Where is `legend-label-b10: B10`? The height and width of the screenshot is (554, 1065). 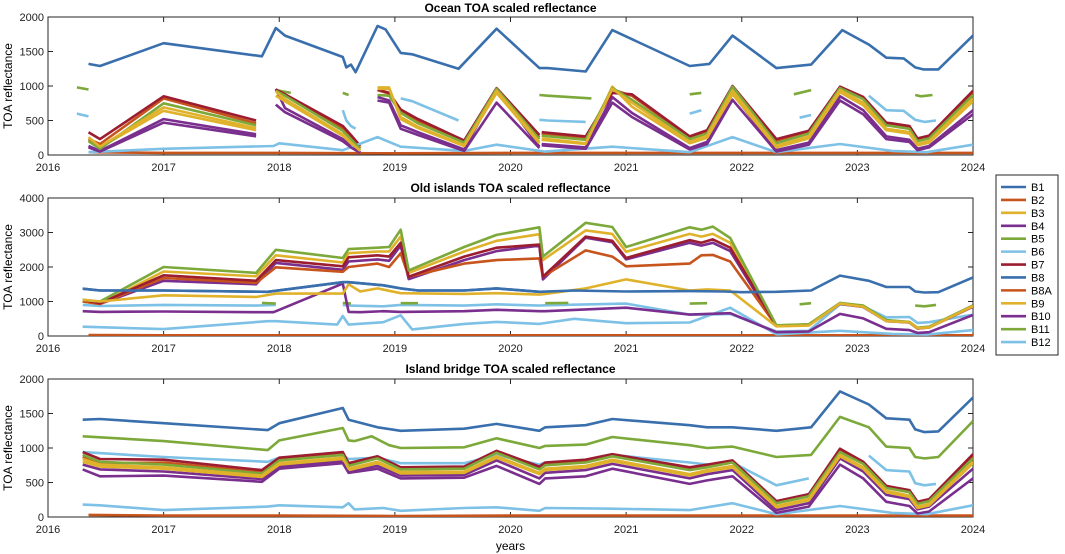 legend-label-b10: B10 is located at coordinates (1041, 317).